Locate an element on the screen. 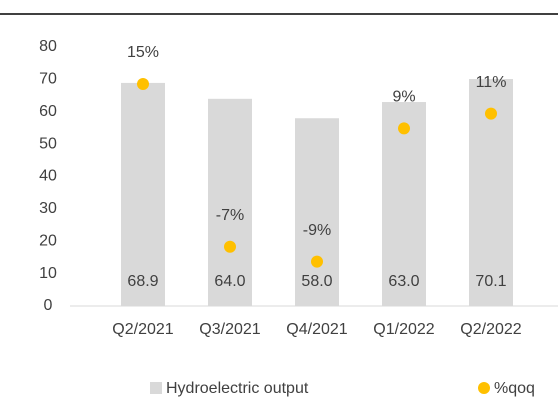 This screenshot has width=558, height=406. y-tick-label: 70 is located at coordinates (48, 79).